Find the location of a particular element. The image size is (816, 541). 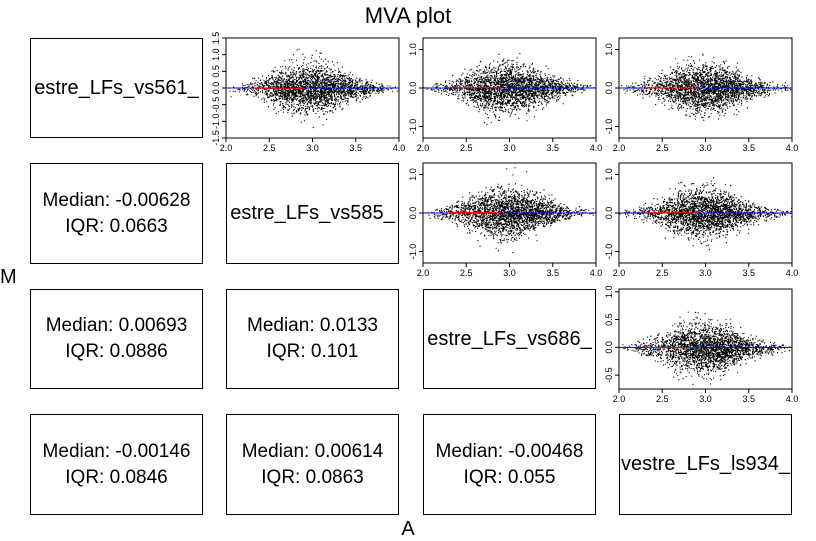

mva-panel-r1c3: 2.0 2.5 3.0 3.5 4.0 -1.0 0.0 1.0 is located at coordinates (505, 95).